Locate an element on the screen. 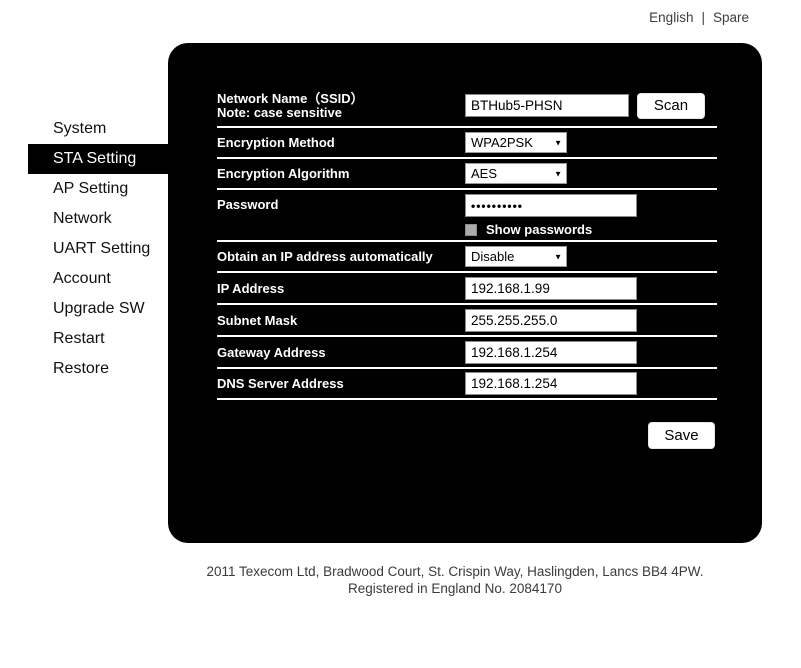 Image resolution: width=801 pixels, height=668 pixels. encryption-algorithm-controls: AES ▼ is located at coordinates (591, 173).